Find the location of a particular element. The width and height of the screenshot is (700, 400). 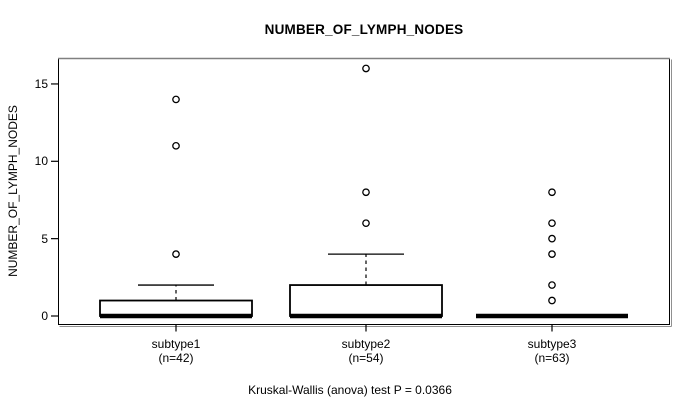

group-name: subtype1 is located at coordinates (176, 344).